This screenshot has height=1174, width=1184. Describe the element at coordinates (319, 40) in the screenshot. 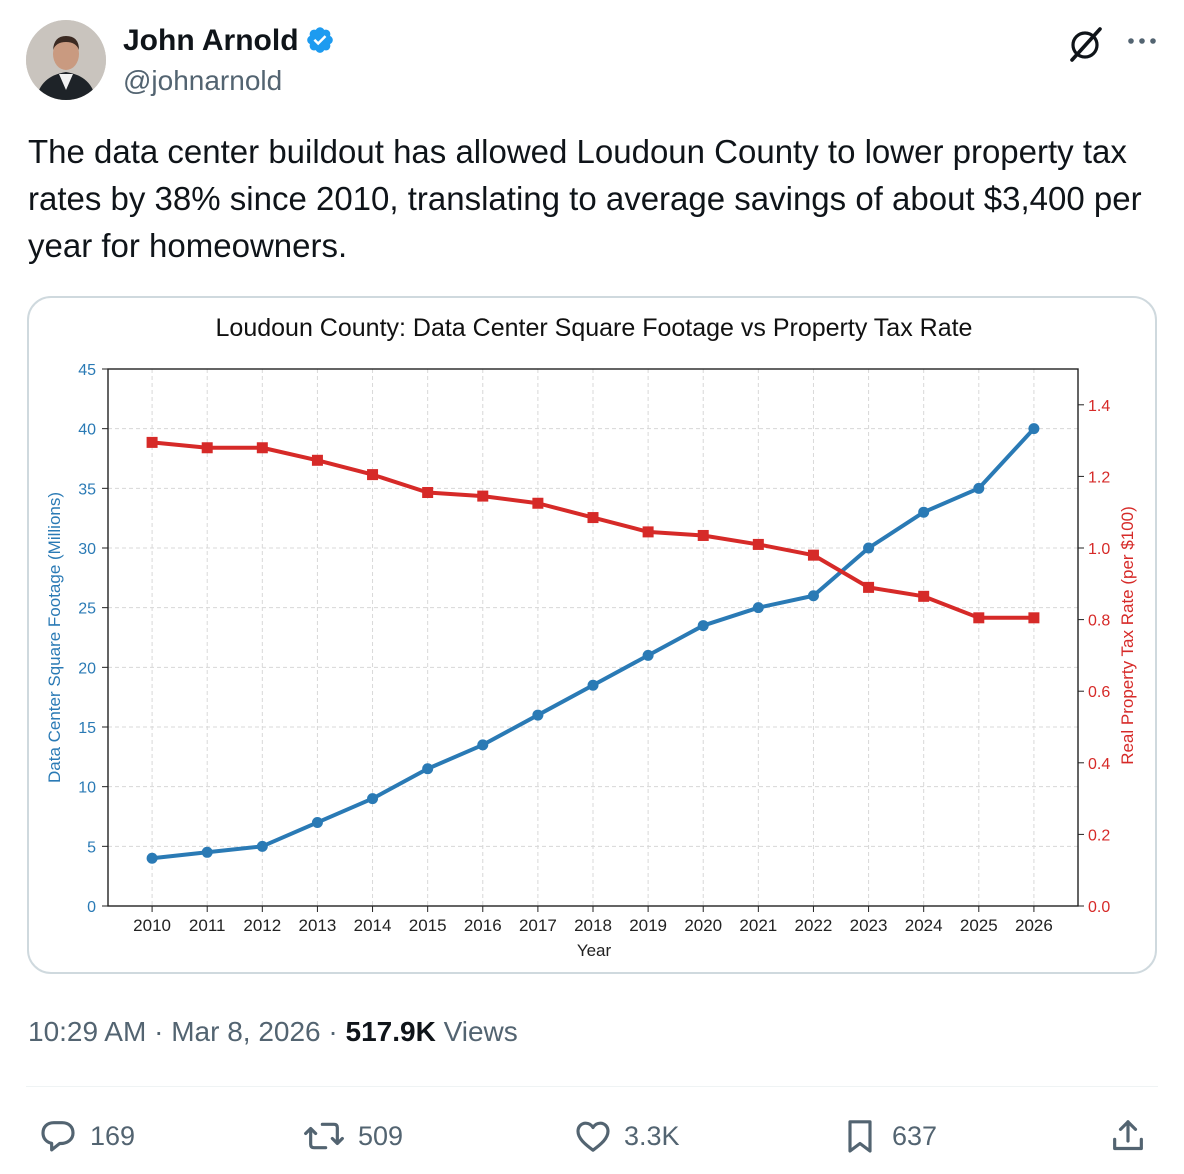

I see `verified-badge-icon` at that location.